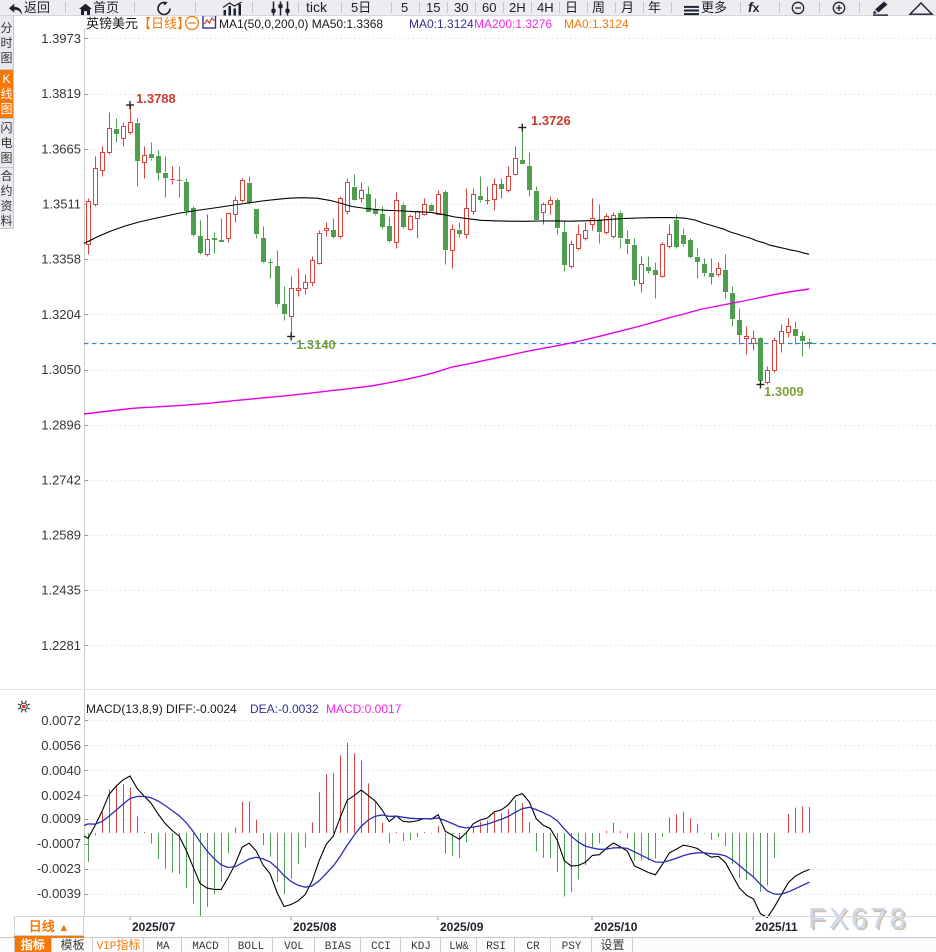 The height and width of the screenshot is (952, 936). I want to click on svg-text: 2025/10, so click(616, 927).